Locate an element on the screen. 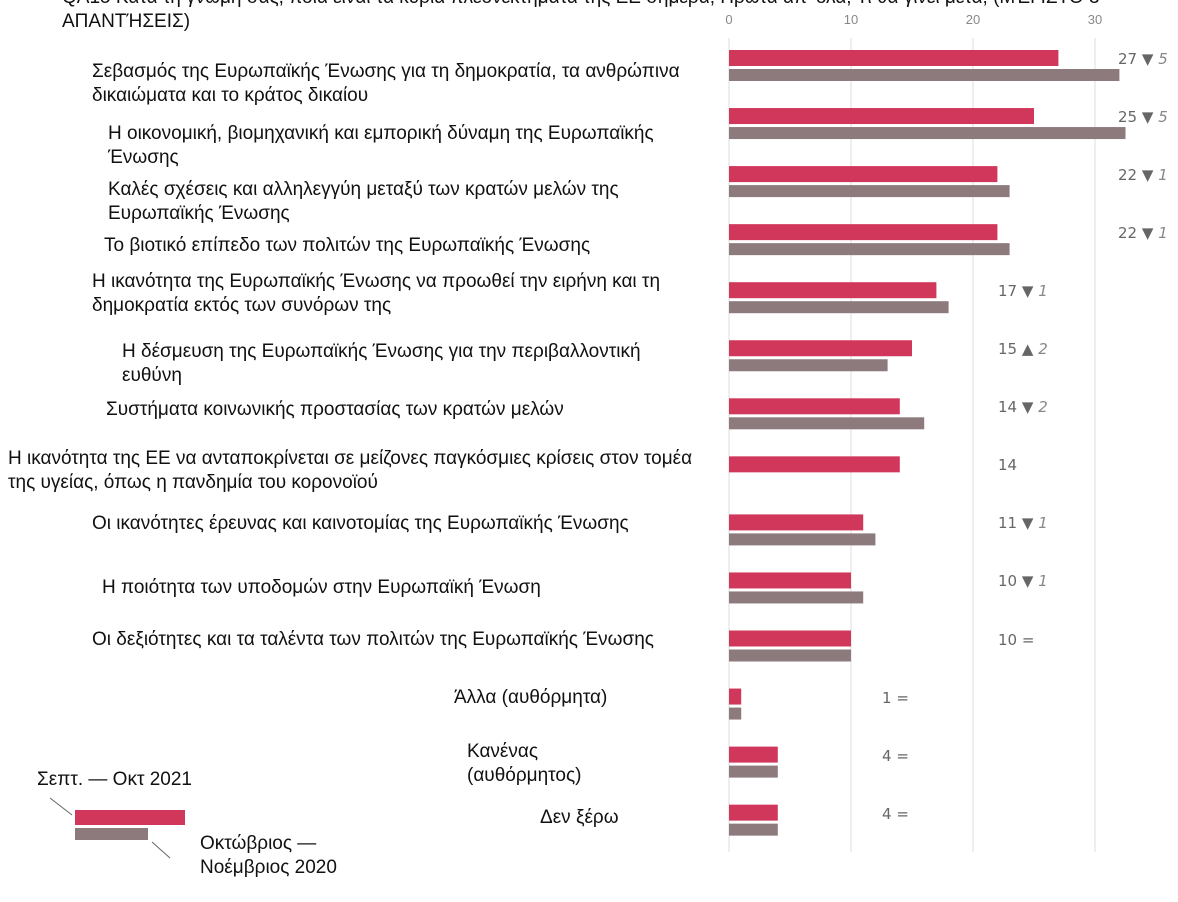 The height and width of the screenshot is (902, 1178). change-annotation: 14 ▼ 2 is located at coordinates (1023, 407).